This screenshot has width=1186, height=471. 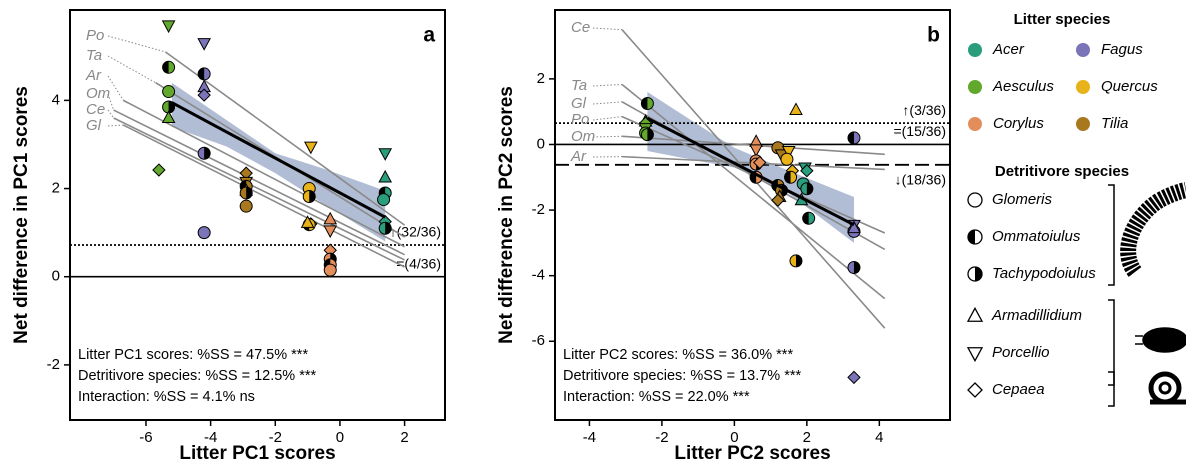 I want to click on reference-label: =(15/36), so click(x=919, y=131).